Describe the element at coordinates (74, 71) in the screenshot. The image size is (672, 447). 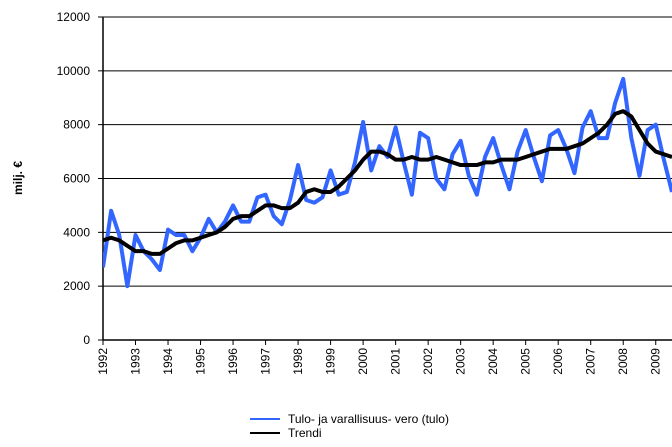
I see `y-tick-label: 10000` at that location.